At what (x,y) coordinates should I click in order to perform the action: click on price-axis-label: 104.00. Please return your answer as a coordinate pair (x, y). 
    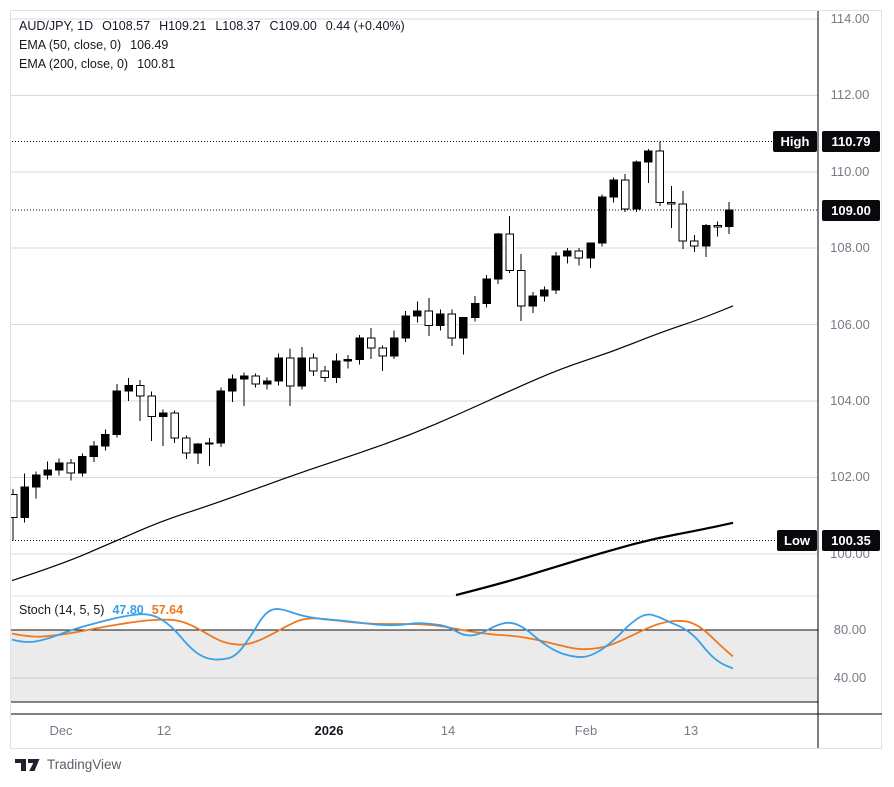
    Looking at the image, I should click on (850, 400).